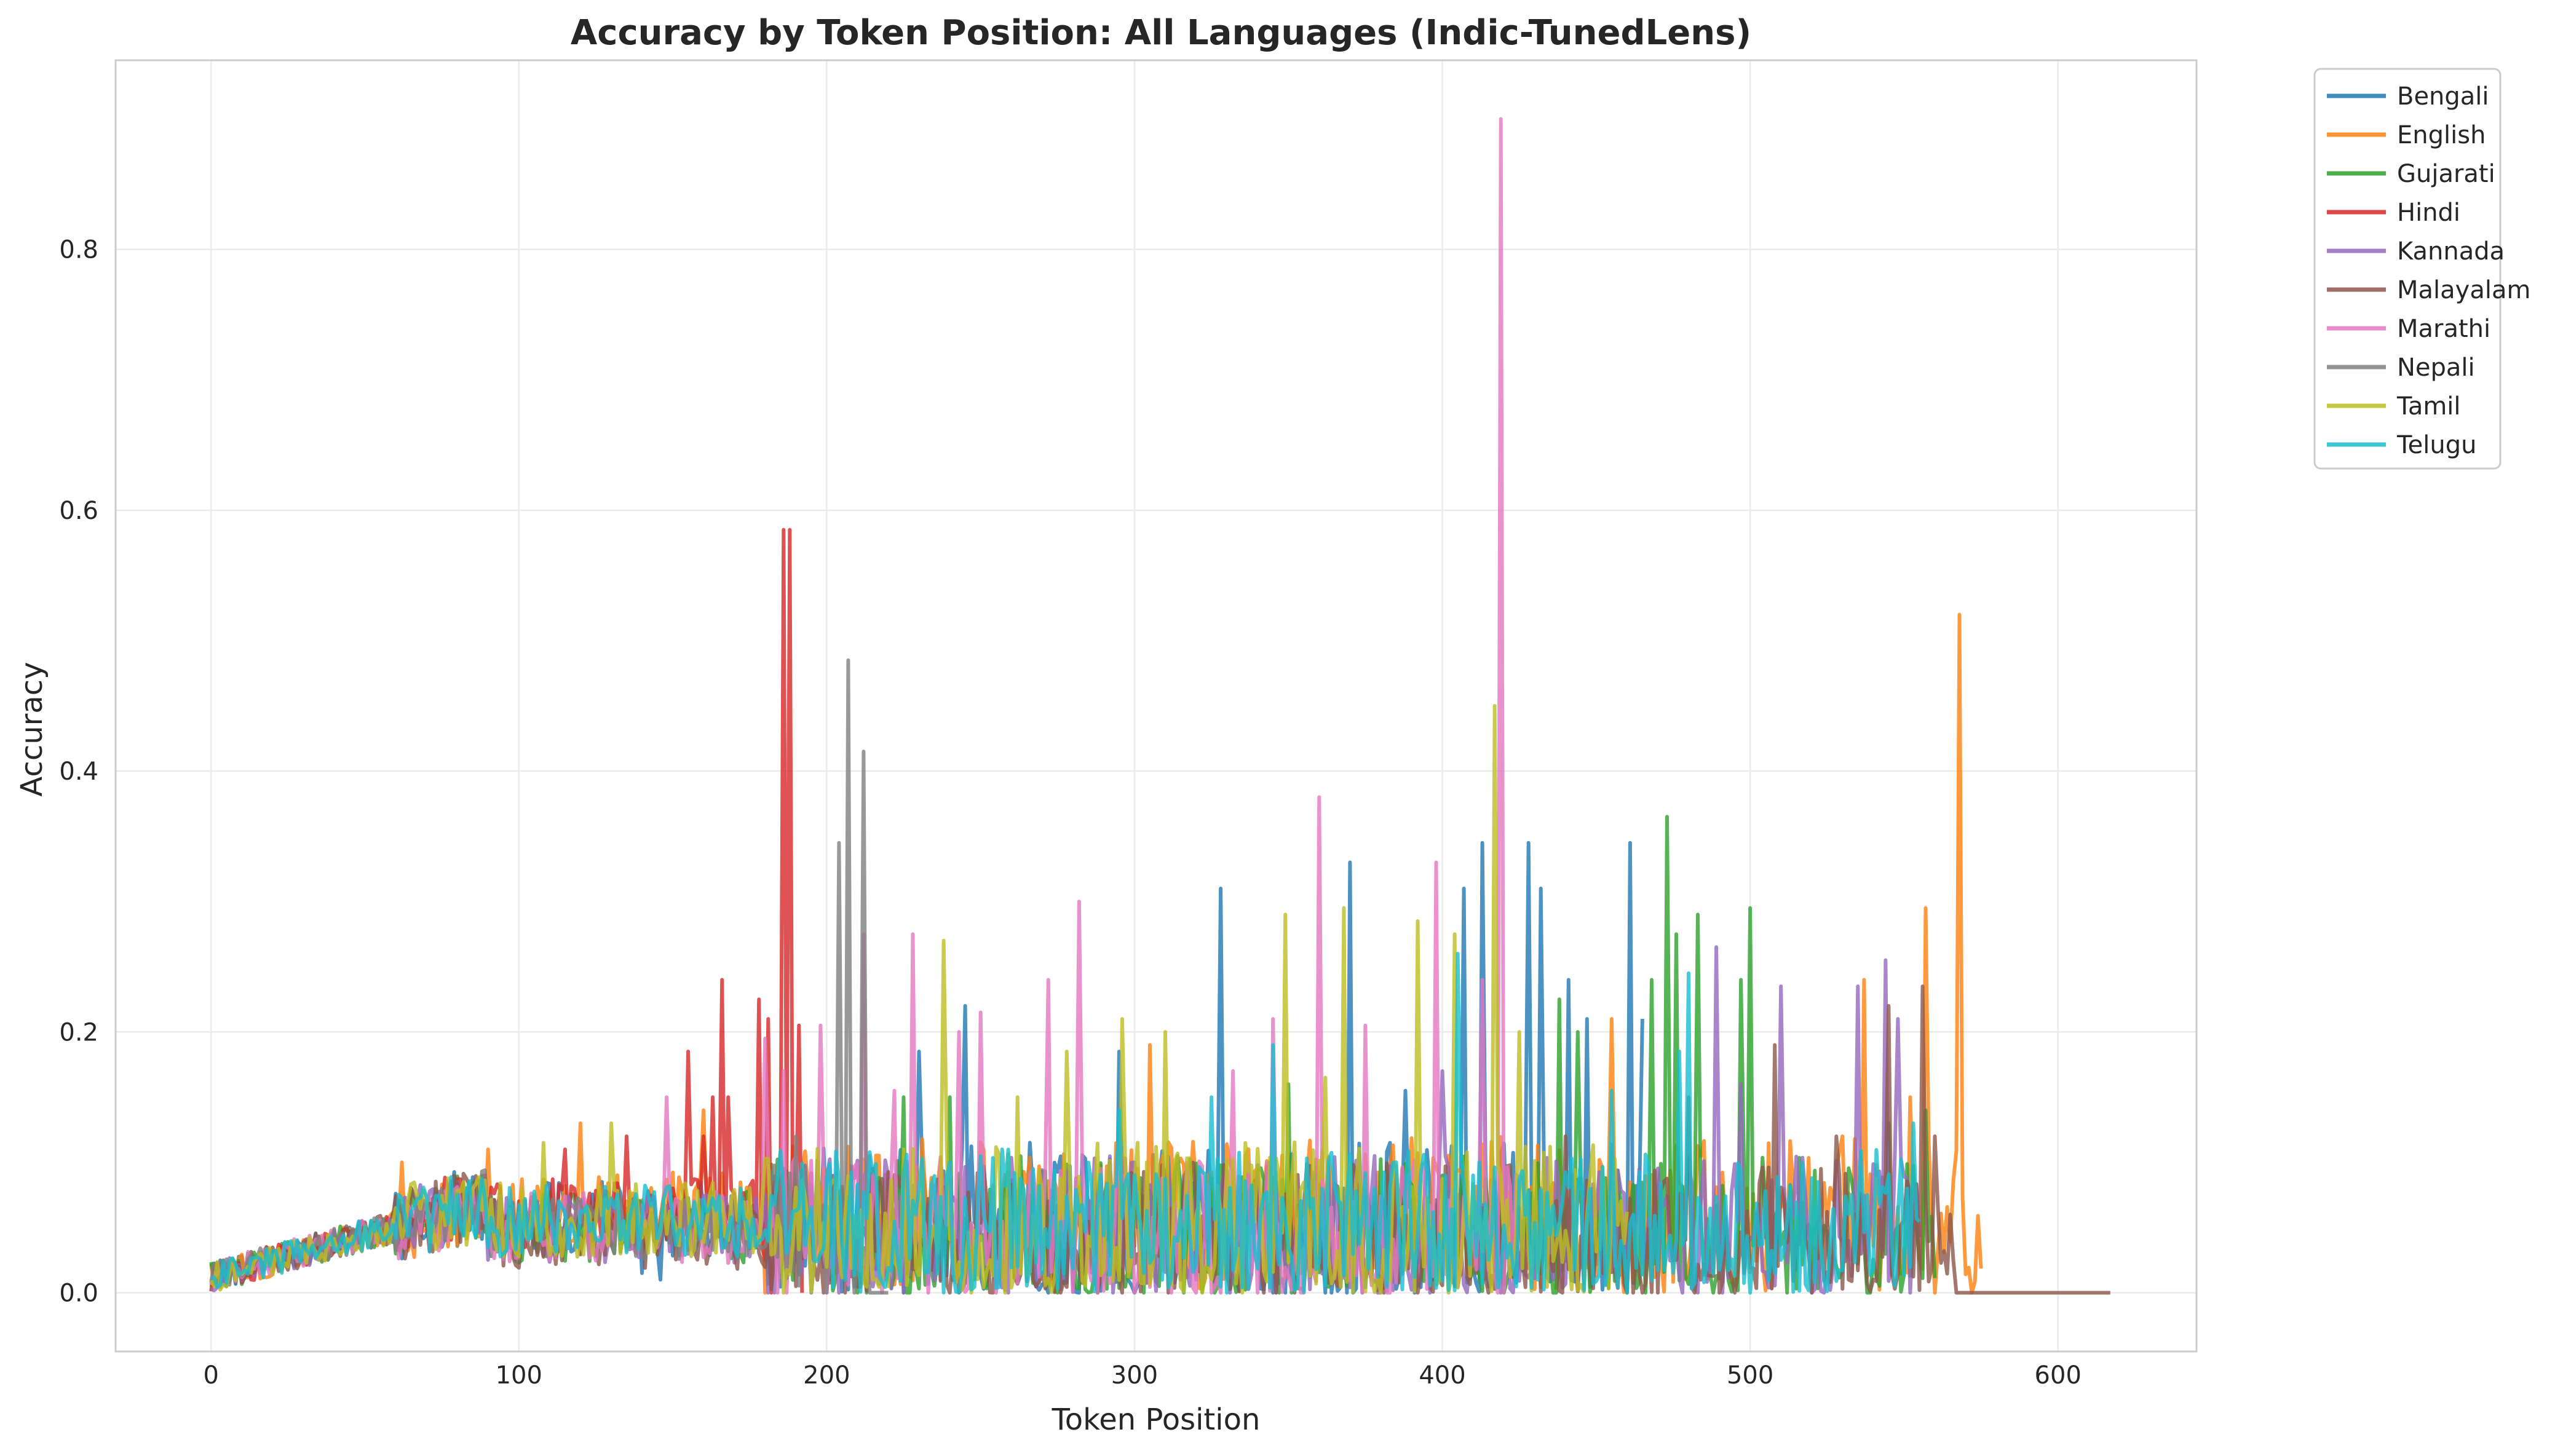 The width and height of the screenshot is (2563, 1456). Describe the element at coordinates (2441, 135) in the screenshot. I see `legend-label: English` at that location.